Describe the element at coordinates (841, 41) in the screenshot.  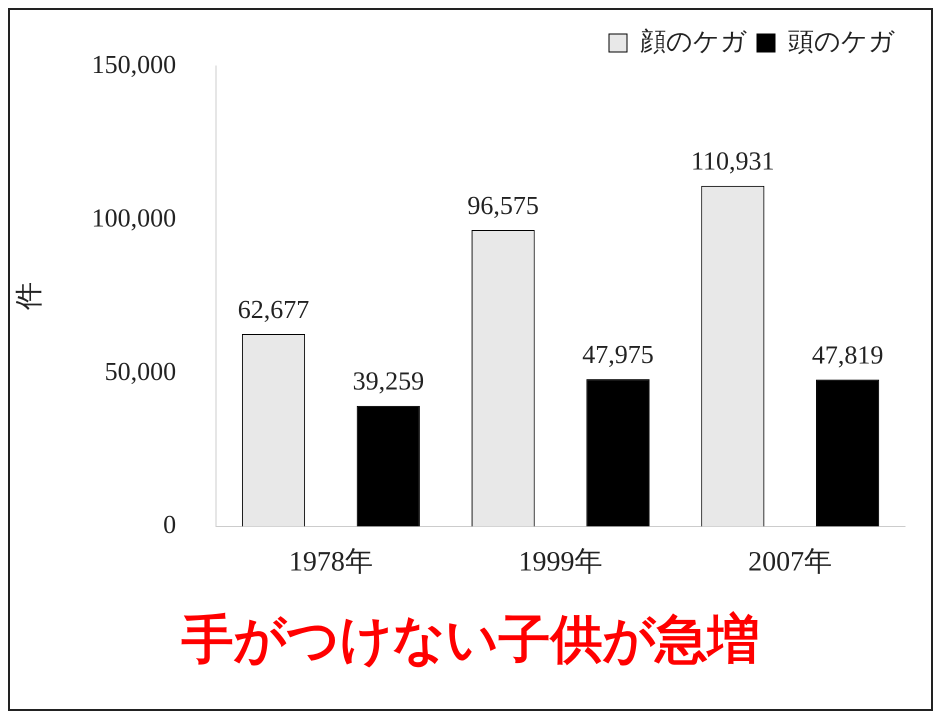
I see `legend-label: 頭のケガ` at that location.